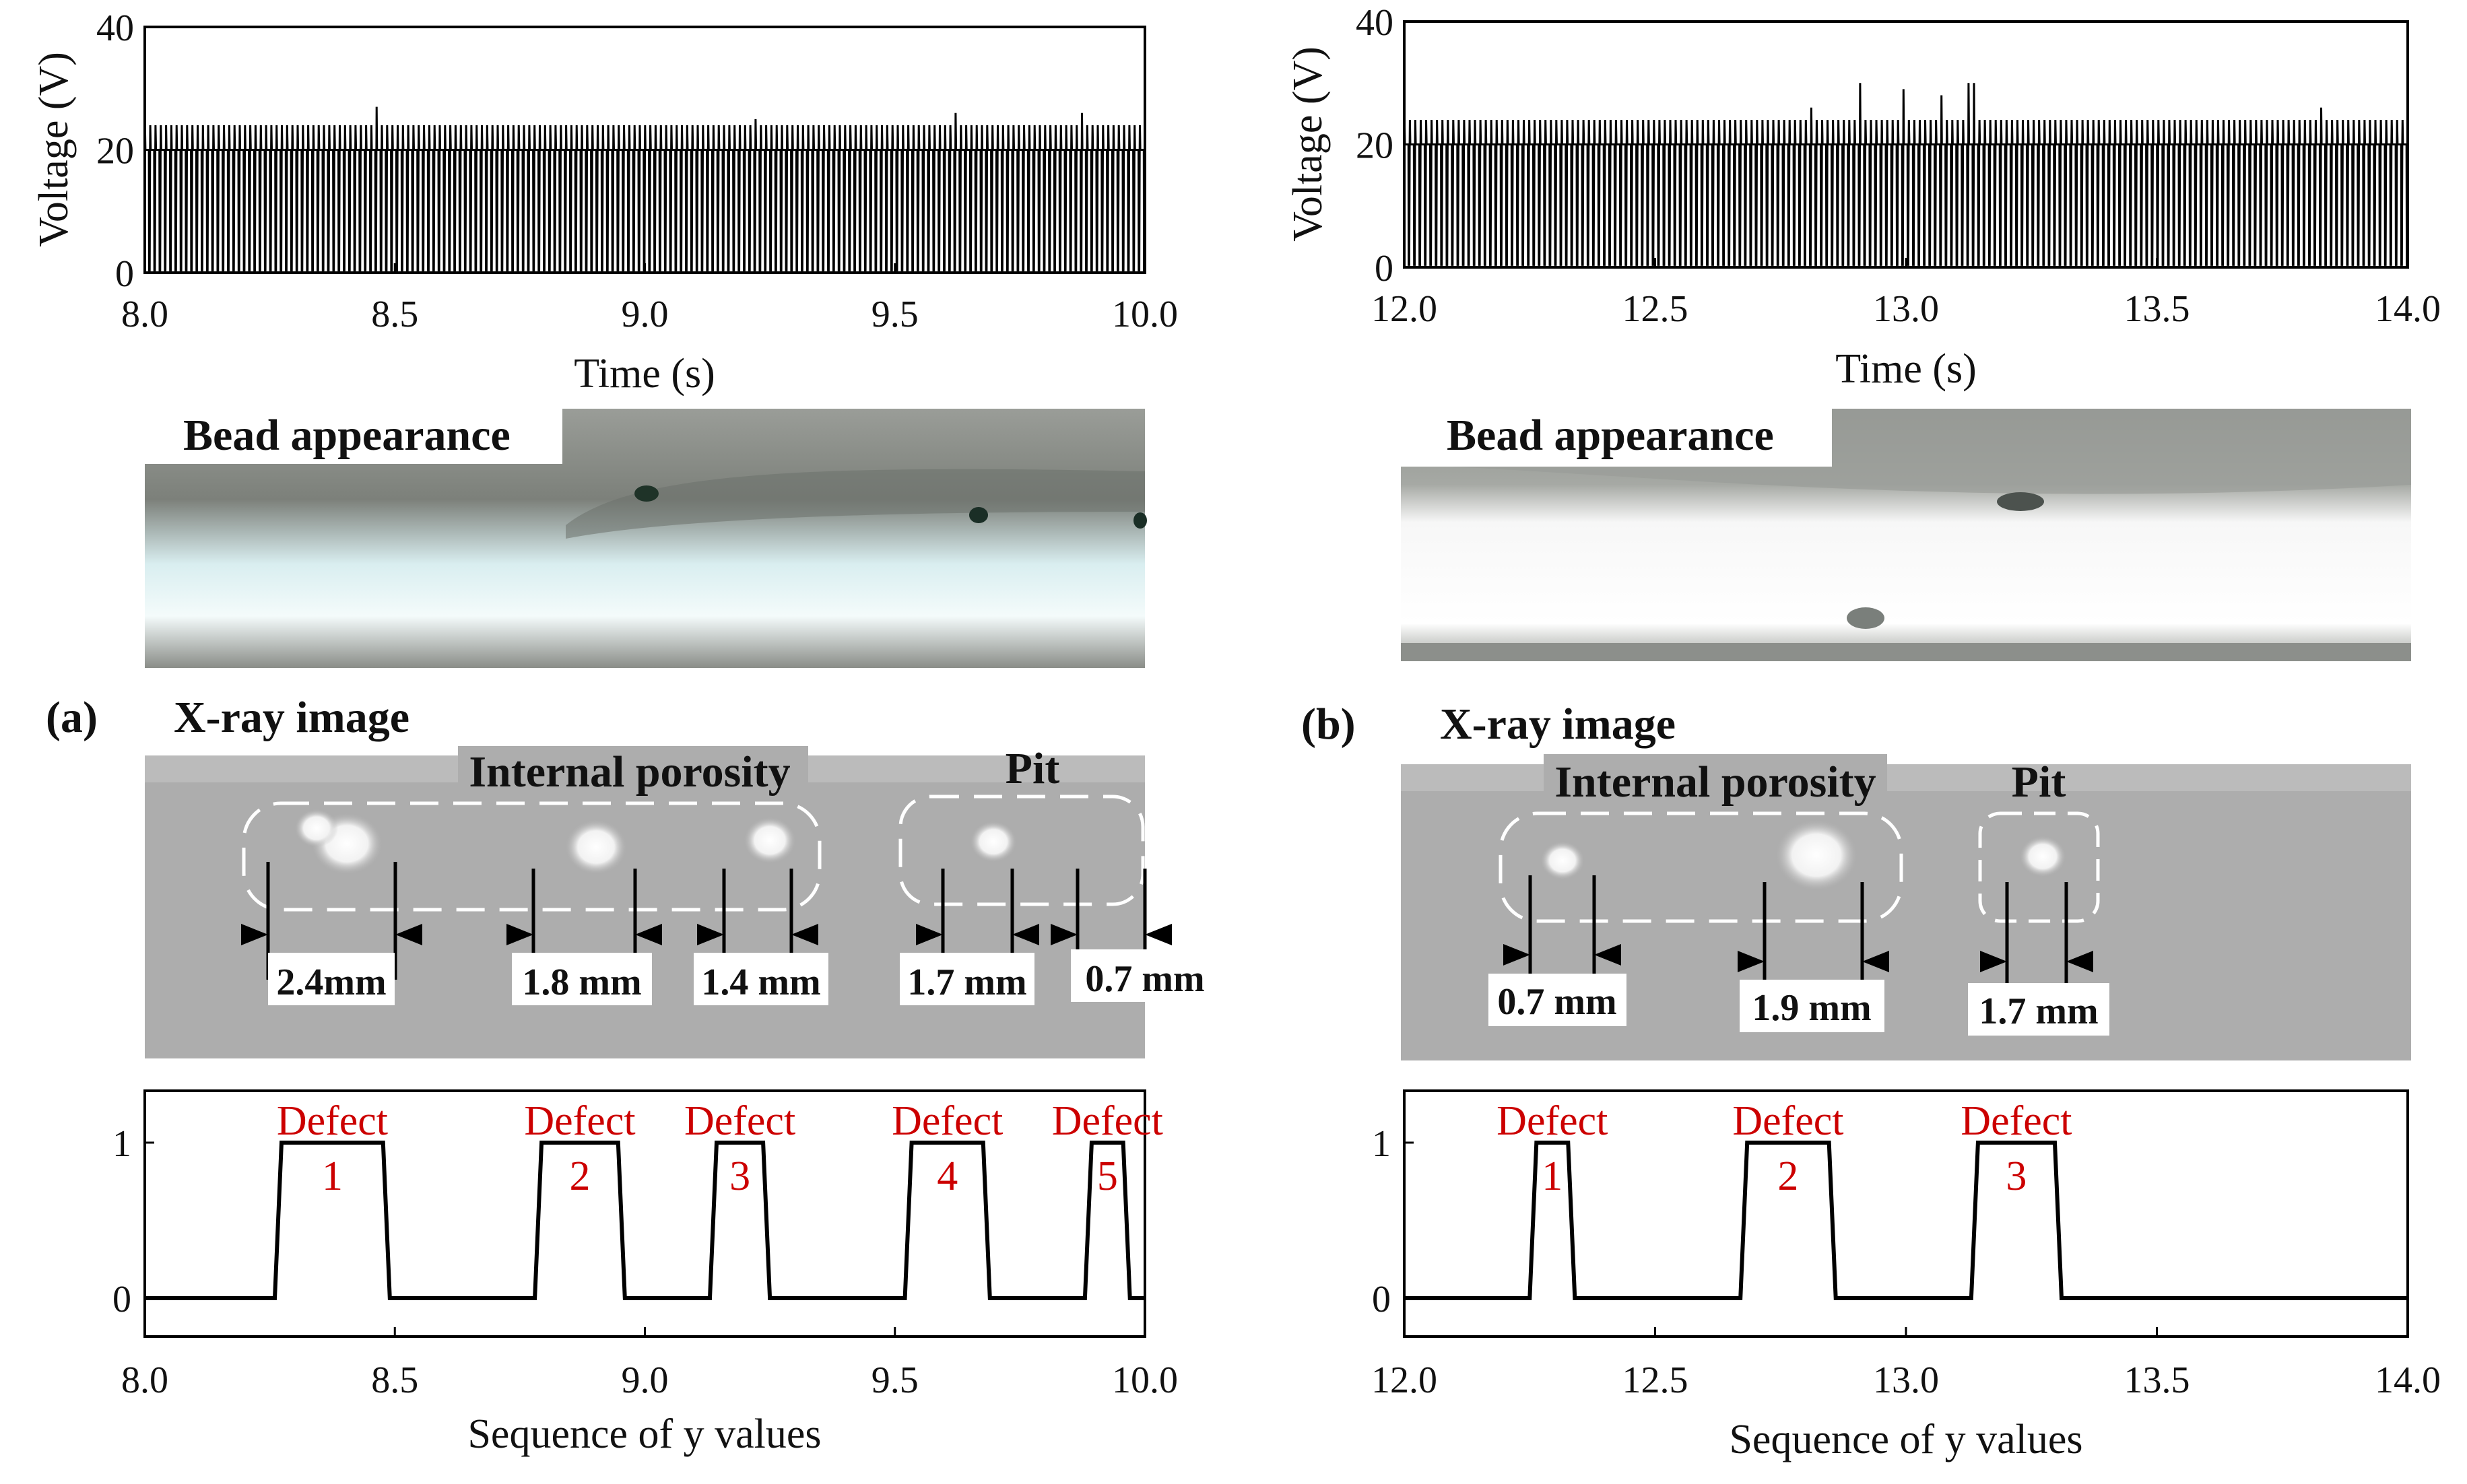 The image size is (2467, 1484). Describe the element at coordinates (645, 314) in the screenshot. I see `voltage-a-xtick-label: 9.0` at that location.